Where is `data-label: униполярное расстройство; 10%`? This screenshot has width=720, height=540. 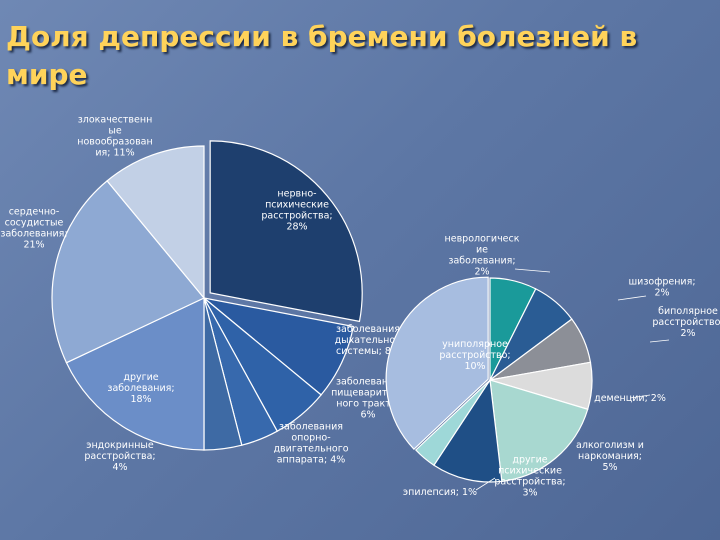
data-label: униполярное расстройство; 10% is located at coordinates (474, 355).